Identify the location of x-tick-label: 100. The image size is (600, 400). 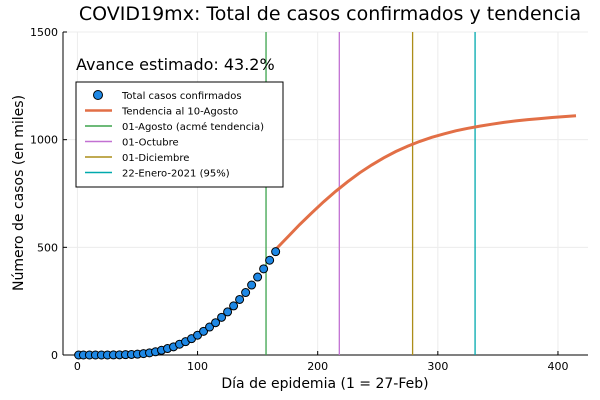
(197, 366).